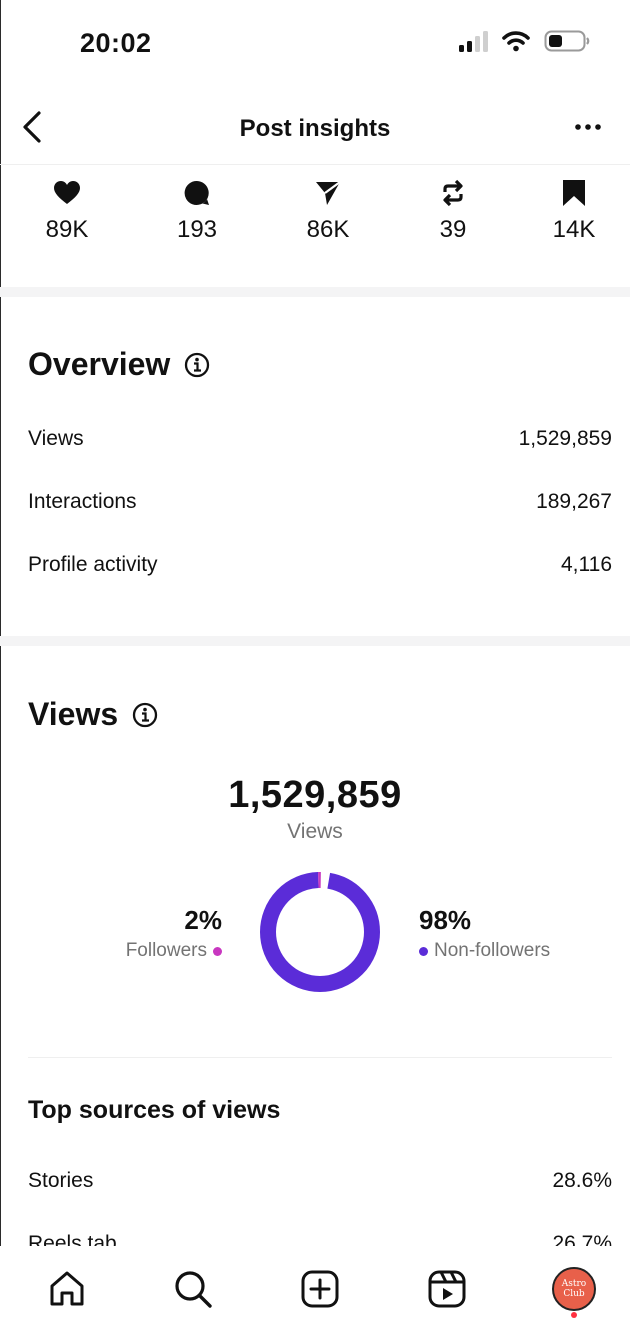 Image resolution: width=630 pixels, height=1338 pixels. What do you see at coordinates (320, 565) in the screenshot?
I see `overview-profile-activity-row: Profile activity 4,116` at bounding box center [320, 565].